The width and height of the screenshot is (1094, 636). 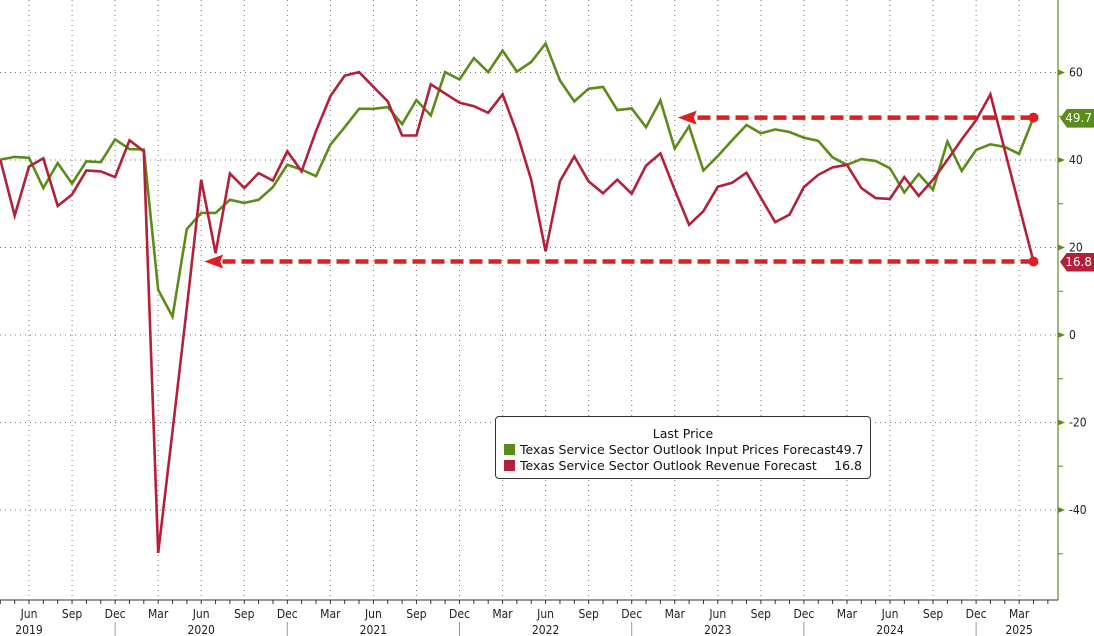 I want to click on legend-value: 49.7, so click(x=849, y=449).